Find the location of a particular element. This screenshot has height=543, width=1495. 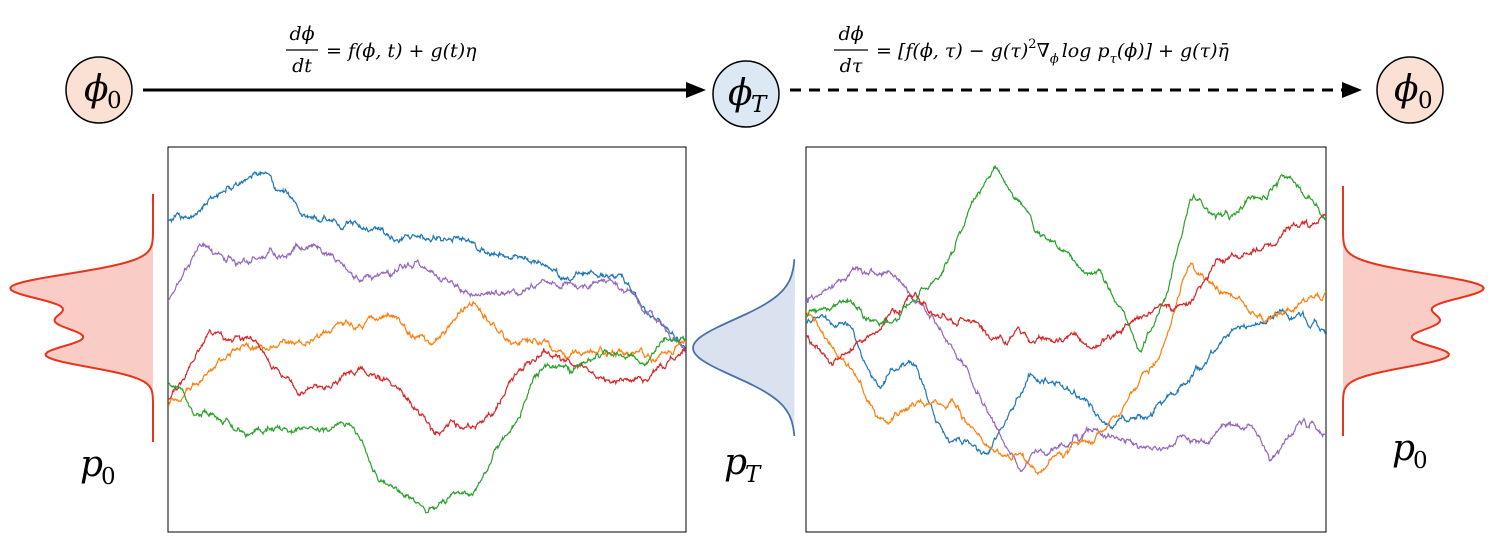

forward-trajectory-green is located at coordinates (427, 424).